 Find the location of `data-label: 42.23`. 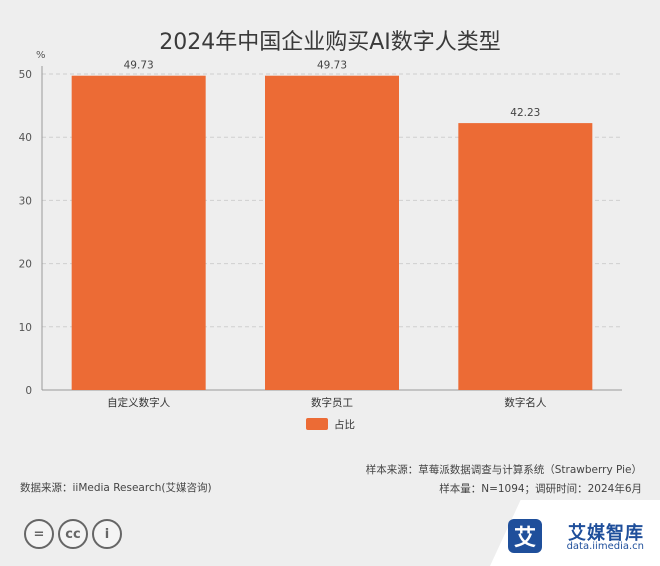

data-label: 42.23 is located at coordinates (525, 113).